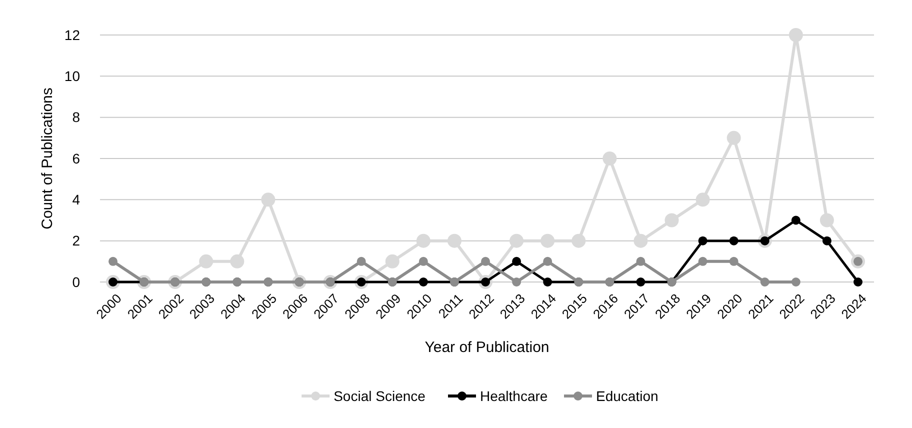 The height and width of the screenshot is (428, 912). What do you see at coordinates (487, 347) in the screenshot?
I see `x-axis-title: Year of Publication` at bounding box center [487, 347].